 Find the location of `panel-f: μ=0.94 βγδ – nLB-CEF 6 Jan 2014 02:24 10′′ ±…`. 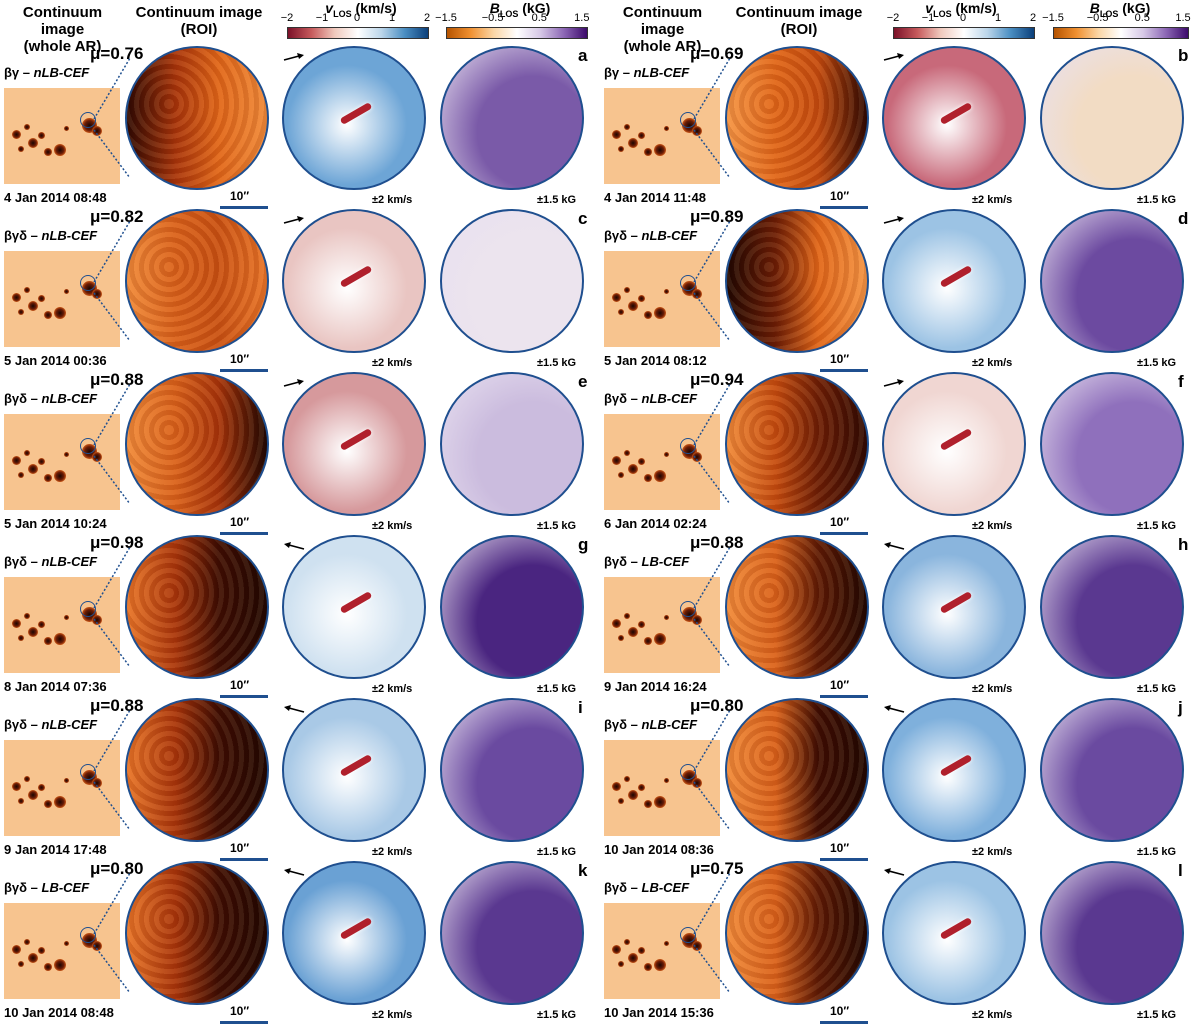

panel-f: μ=0.94 βγδ – nLB-CEF 6 Jan 2014 02:24 10′′ ±… is located at coordinates (900, 453).